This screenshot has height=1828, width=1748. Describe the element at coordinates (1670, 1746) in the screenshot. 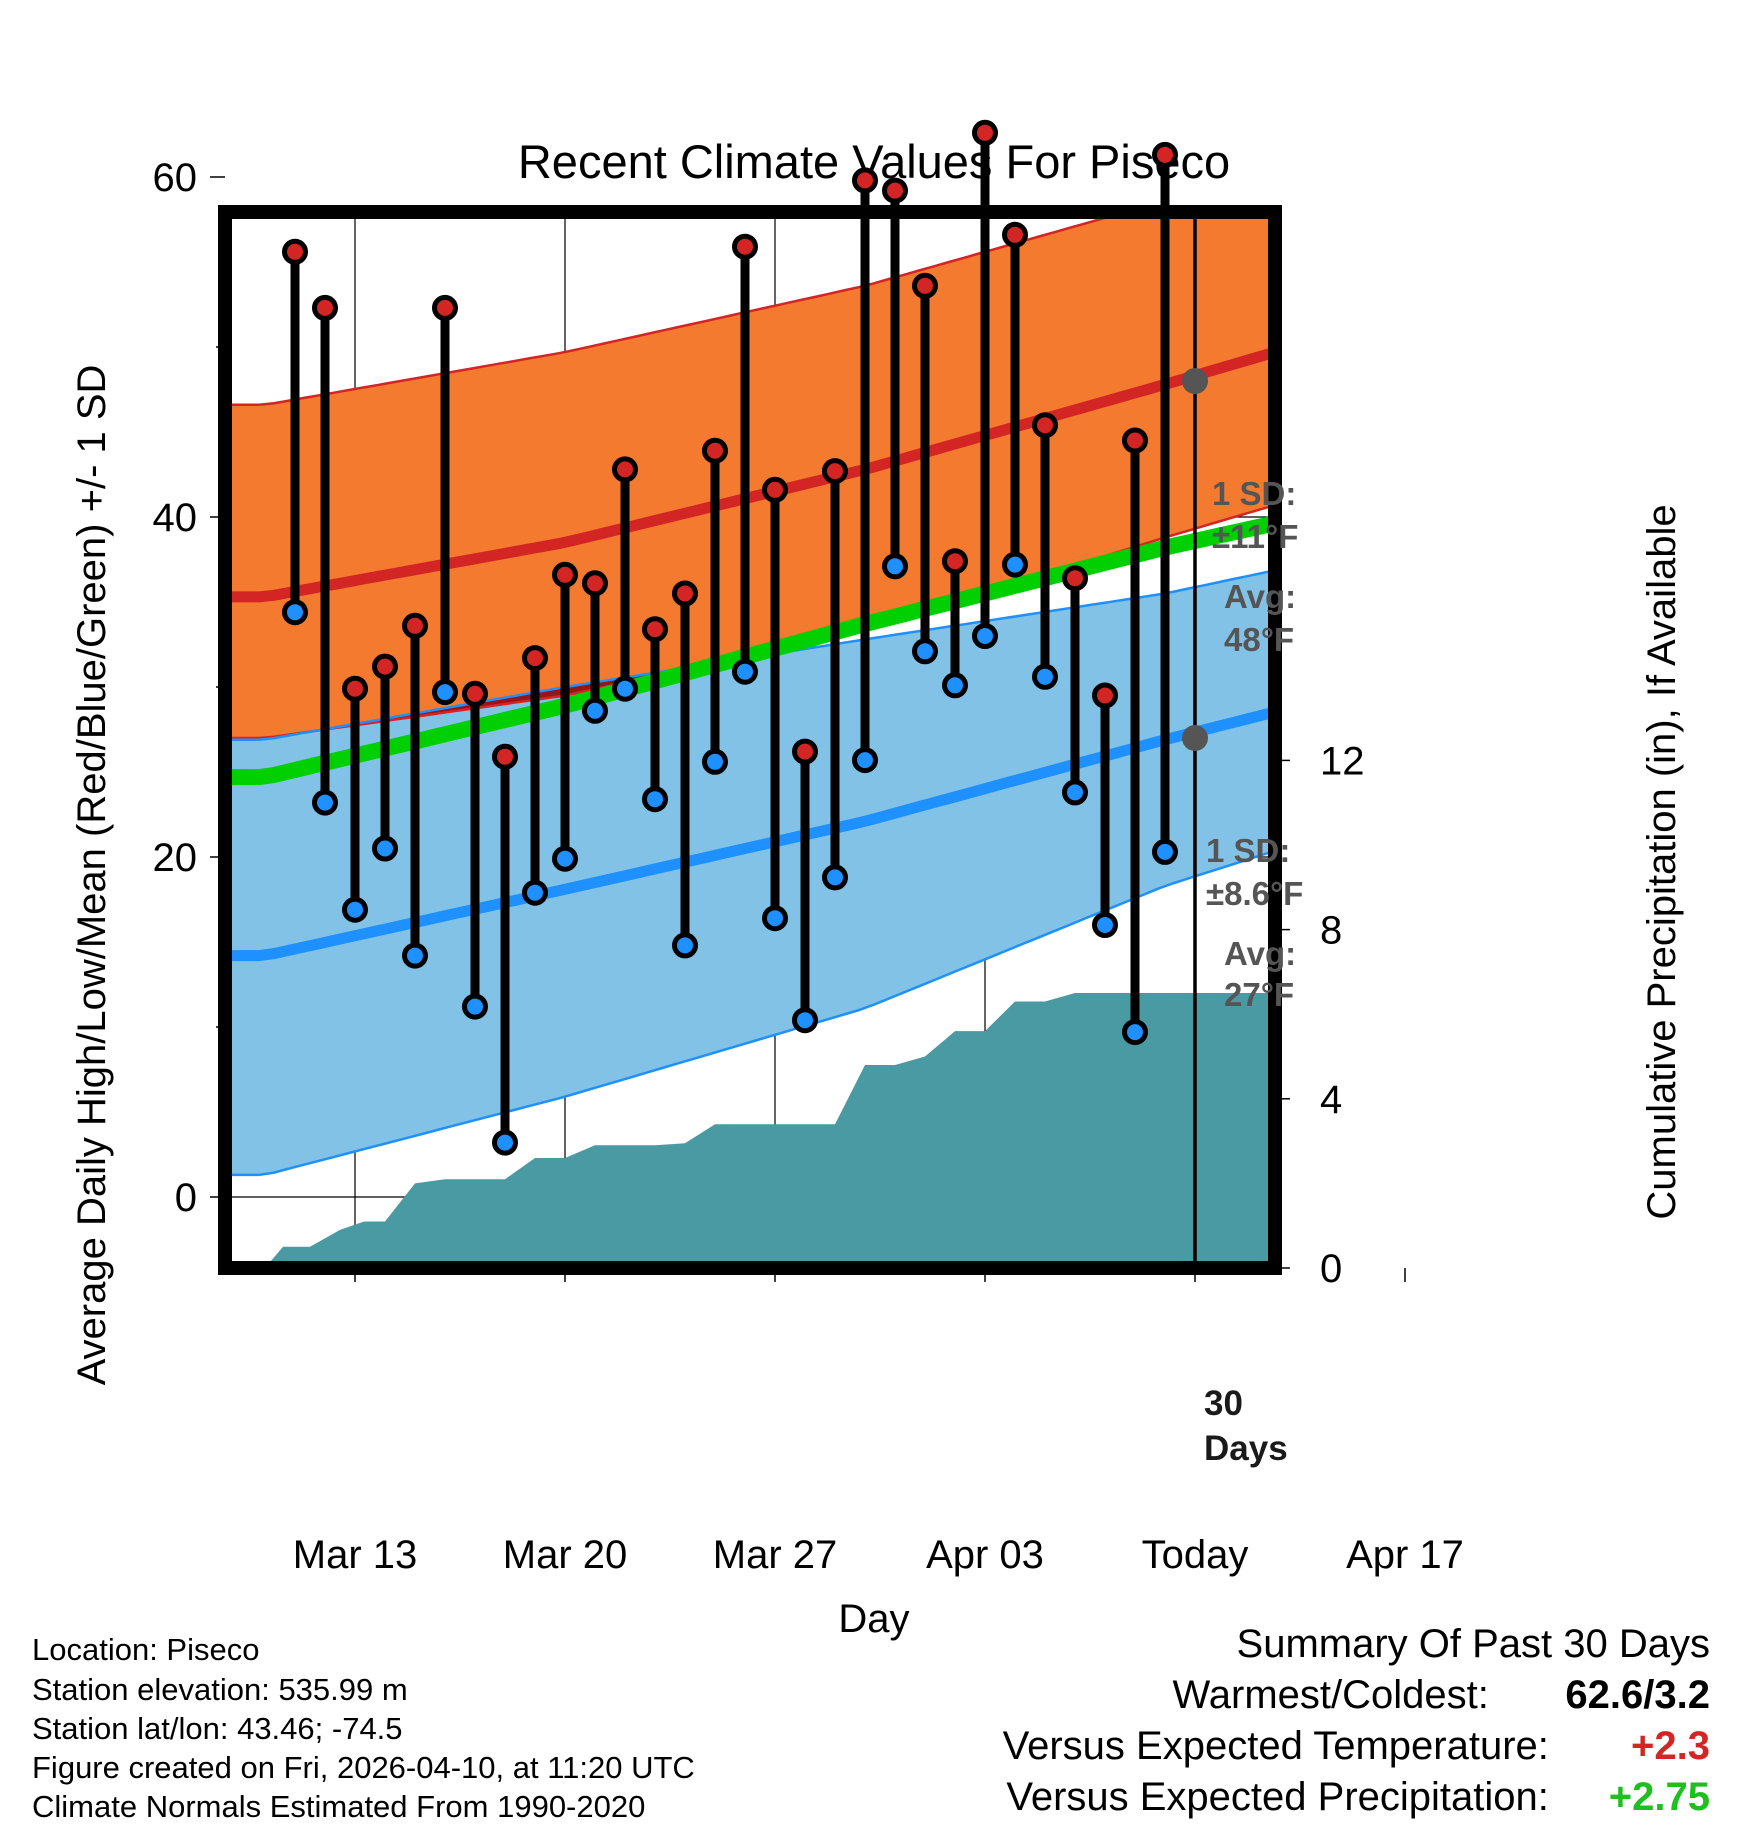

I see `summary-temp-value: +2.3` at that location.